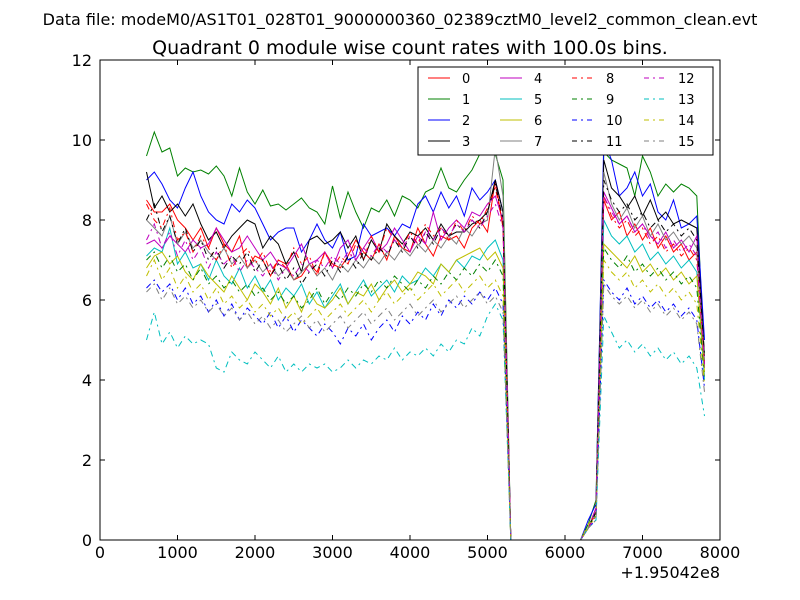 The height and width of the screenshot is (600, 800). I want to click on y-tick-label: 4, so click(87, 380).